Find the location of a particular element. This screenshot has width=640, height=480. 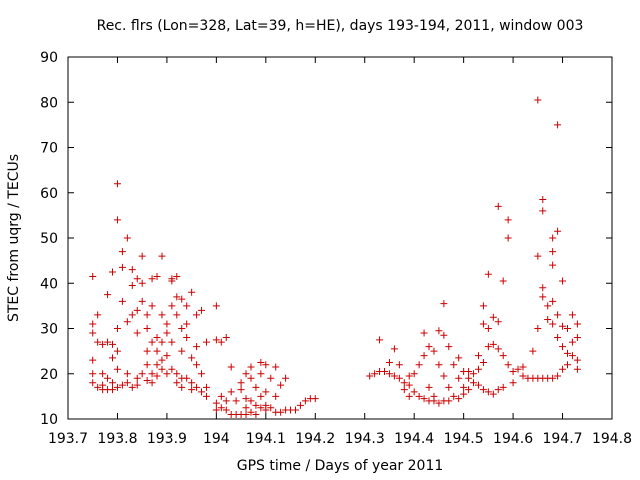

x-tick-label: 193.7 is located at coordinates (68, 439).